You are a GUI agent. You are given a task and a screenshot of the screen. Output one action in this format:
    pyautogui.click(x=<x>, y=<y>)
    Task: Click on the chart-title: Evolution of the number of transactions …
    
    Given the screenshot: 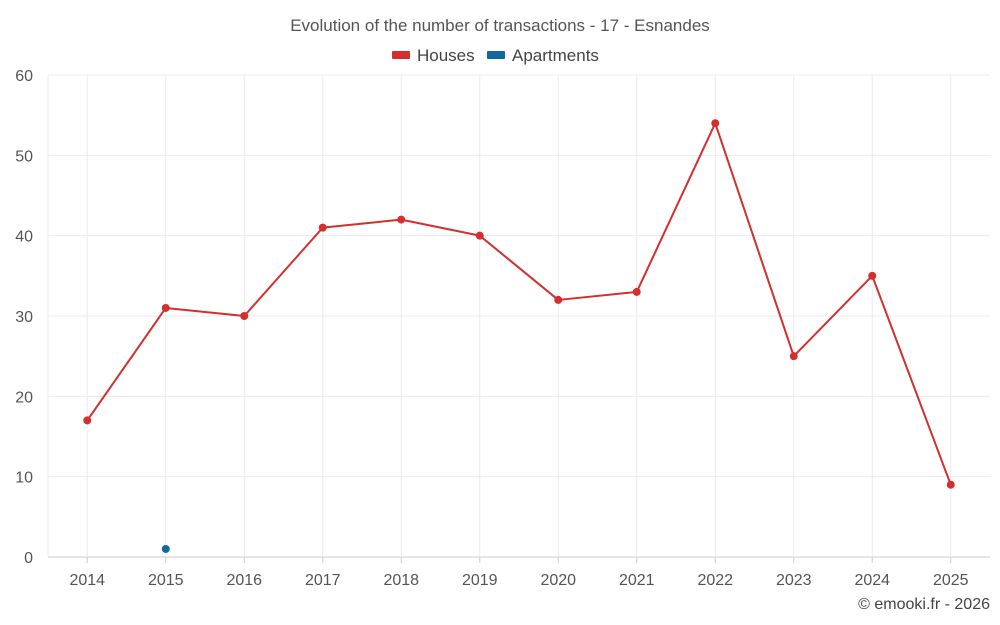 What is the action you would take?
    pyautogui.click(x=500, y=25)
    